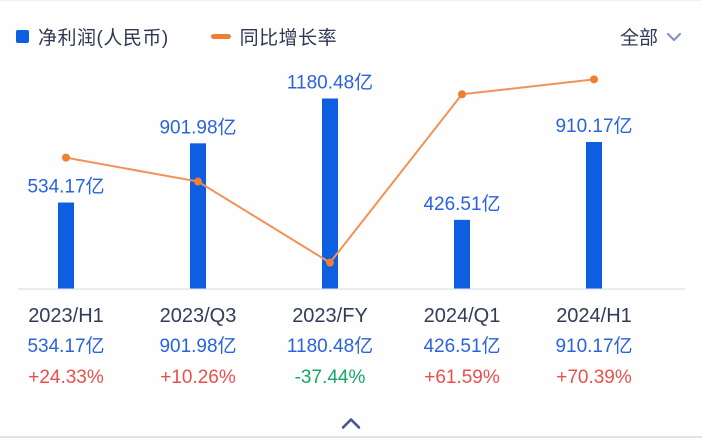  What do you see at coordinates (198, 216) in the screenshot?
I see `bar-2023-q3` at bounding box center [198, 216].